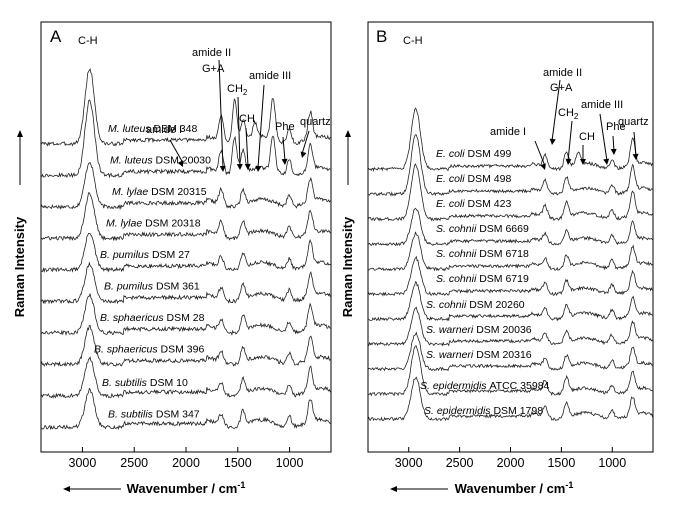 This screenshot has width=678, height=505. What do you see at coordinates (153, 224) in the screenshot?
I see `series-label: M. lylae DSM 20318` at bounding box center [153, 224].